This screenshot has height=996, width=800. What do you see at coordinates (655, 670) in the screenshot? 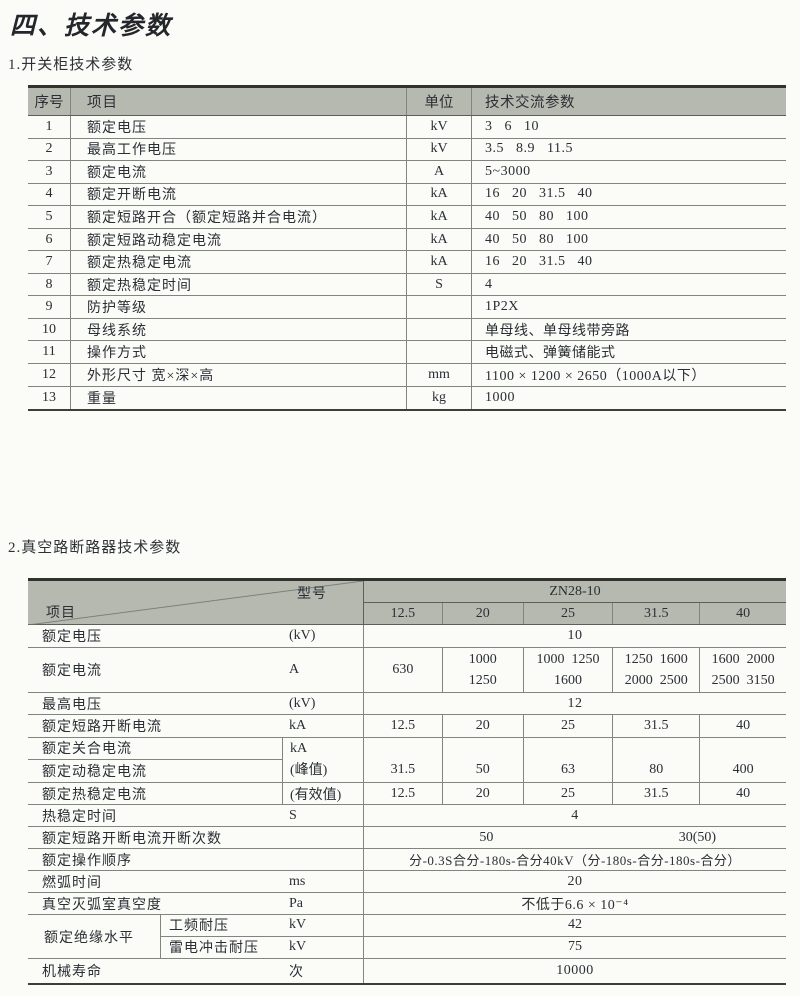
I see `cell-value: 1250 1600 2000 2500` at bounding box center [655, 670].